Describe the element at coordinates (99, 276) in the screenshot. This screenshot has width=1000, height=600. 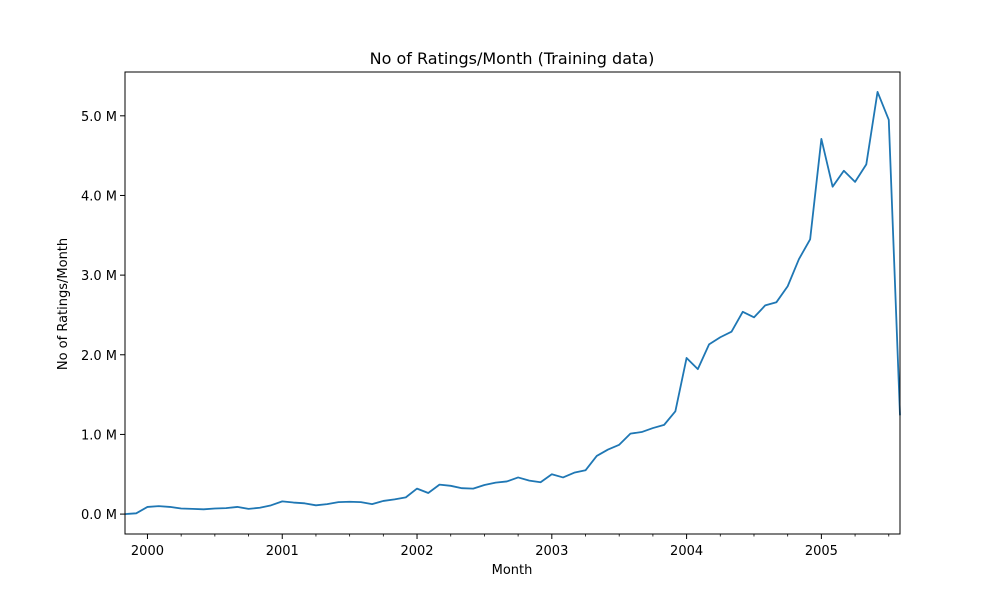
I see `y-tick-label: 3.0 M` at that location.